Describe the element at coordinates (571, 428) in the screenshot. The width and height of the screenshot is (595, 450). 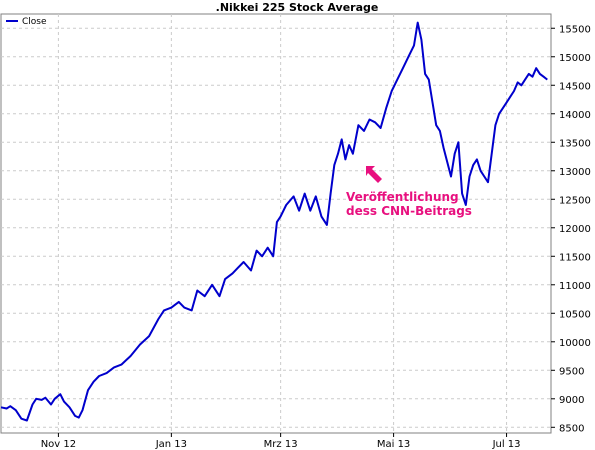
I see `y-tick-label: 8500` at that location.